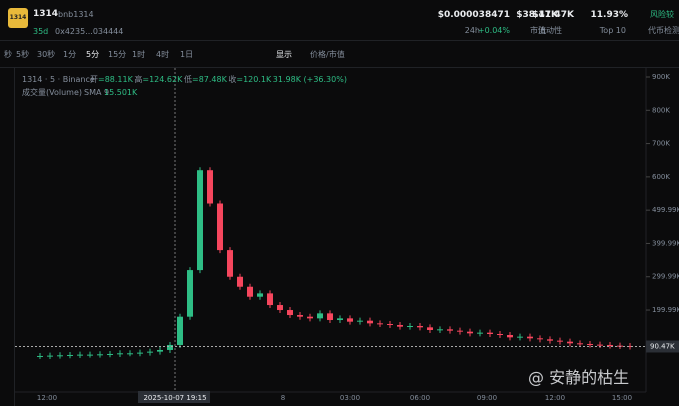 The width and height of the screenshot is (679, 406). I want to click on stat-value: $0.000038471, so click(473, 15).